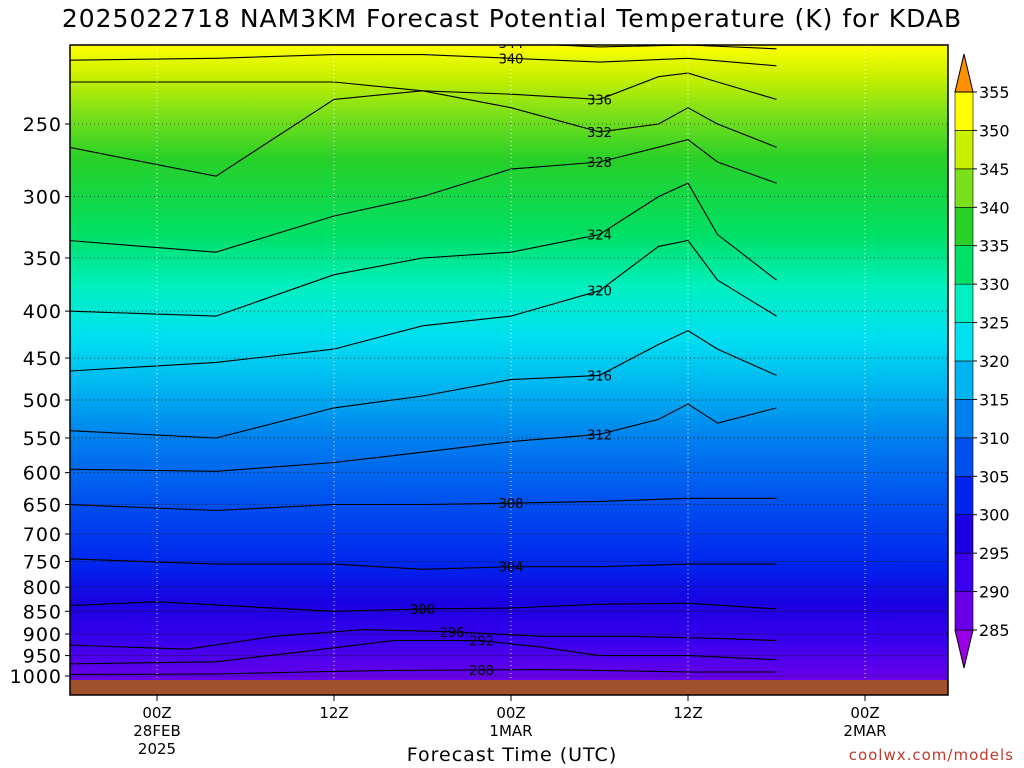 Image resolution: width=1024 pixels, height=768 pixels. I want to click on contour-label-336: 336, so click(599, 100).